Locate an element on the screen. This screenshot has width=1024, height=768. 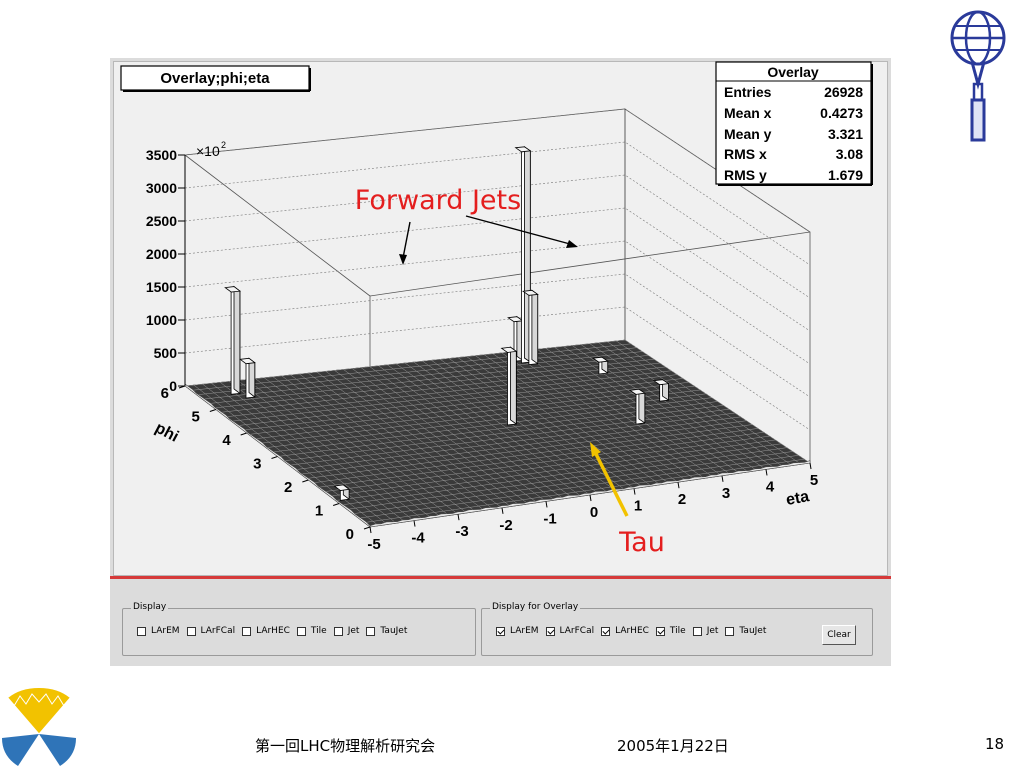
forward-jets-label: Forward Jets is located at coordinates (438, 200).